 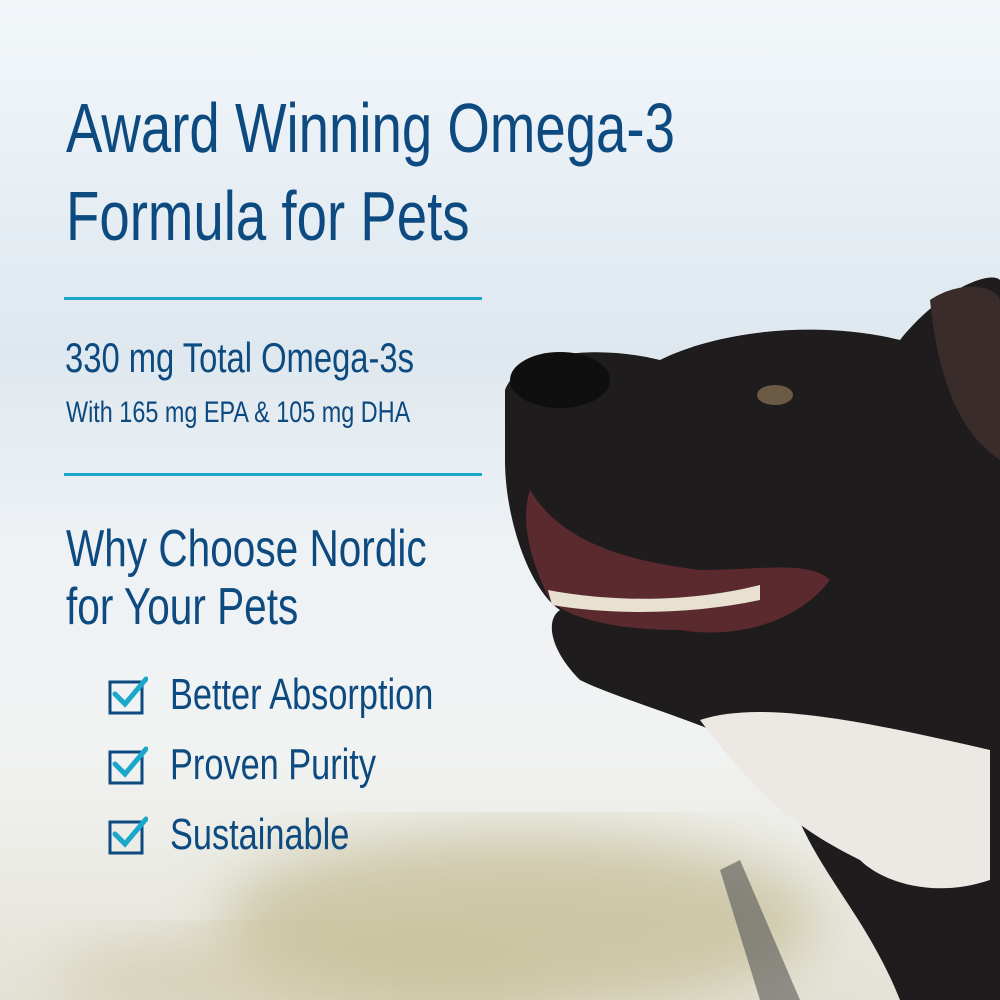 I want to click on feature-item: Proven Purity, so click(x=271, y=765).